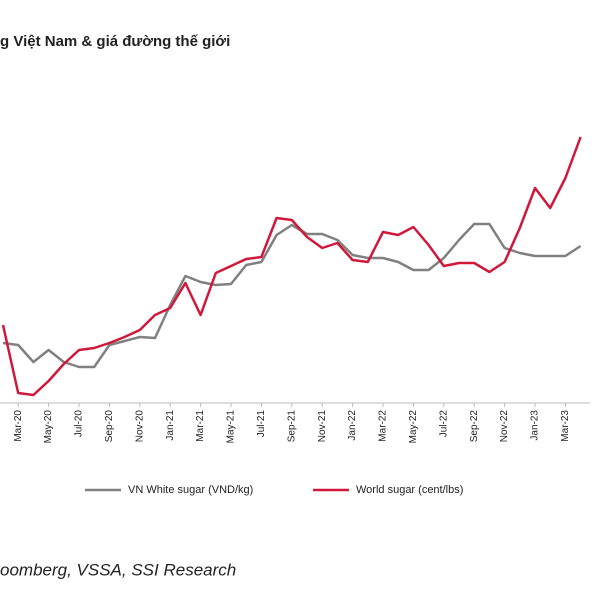  What do you see at coordinates (261, 424) in the screenshot?
I see `x-tick-label: Jul-21` at bounding box center [261, 424].